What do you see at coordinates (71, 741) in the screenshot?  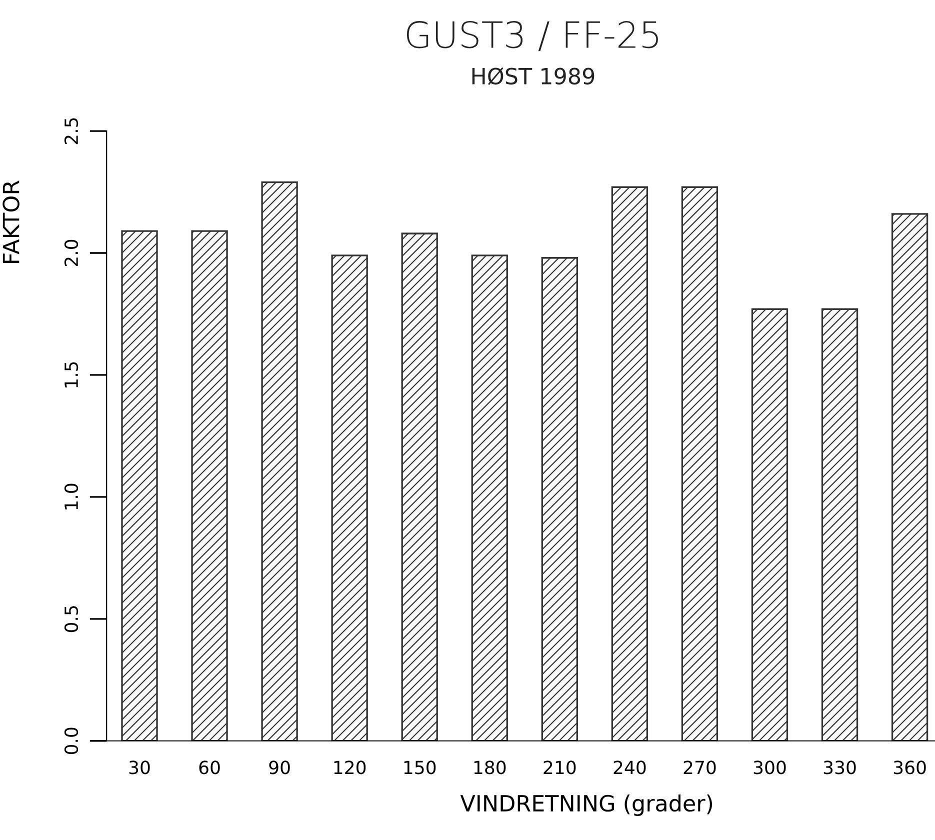 I see `y-tick-label: 0.0` at bounding box center [71, 741].